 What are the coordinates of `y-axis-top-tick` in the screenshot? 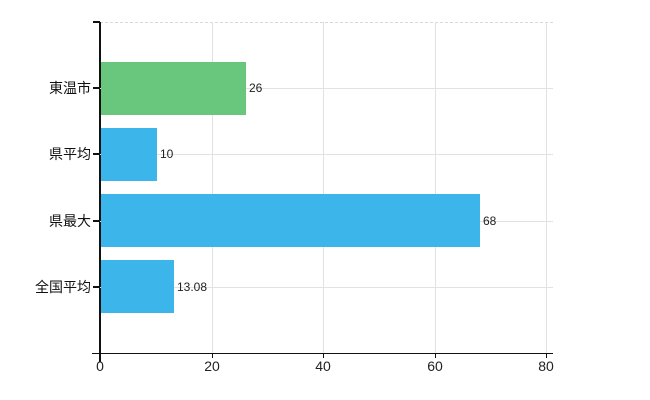 It's located at (96, 22).